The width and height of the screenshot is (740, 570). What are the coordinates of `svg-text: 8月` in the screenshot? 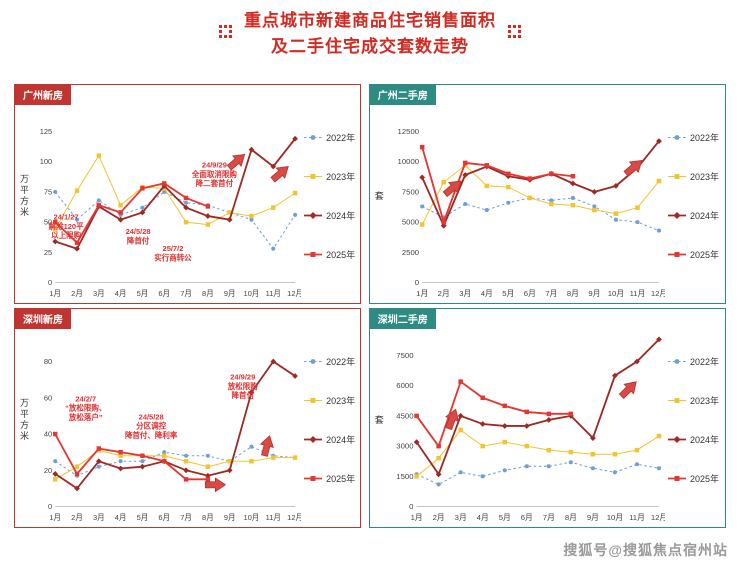 It's located at (571, 517).